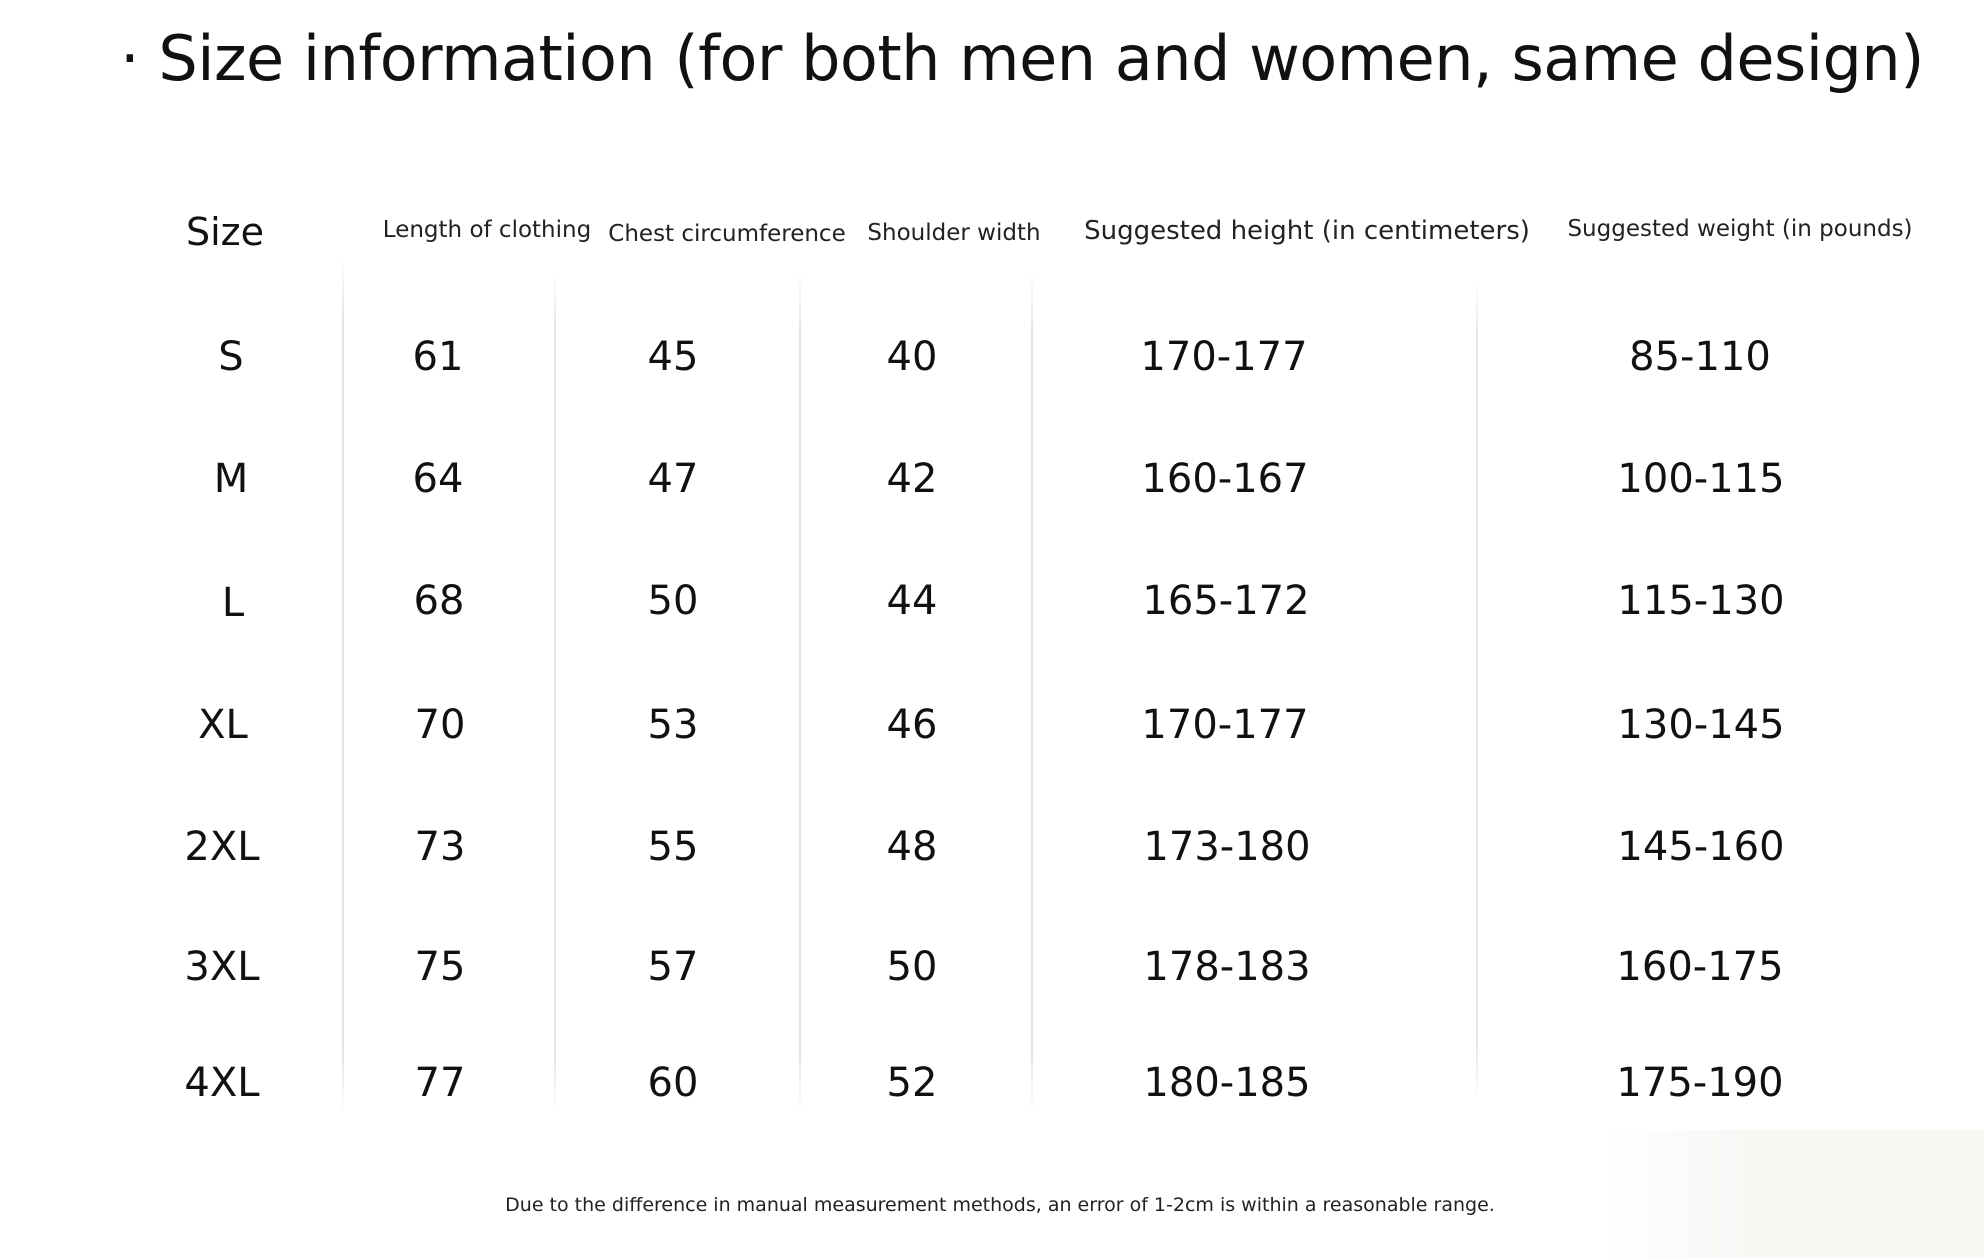  Describe the element at coordinates (231, 357) in the screenshot. I see `cell-size: S` at that location.